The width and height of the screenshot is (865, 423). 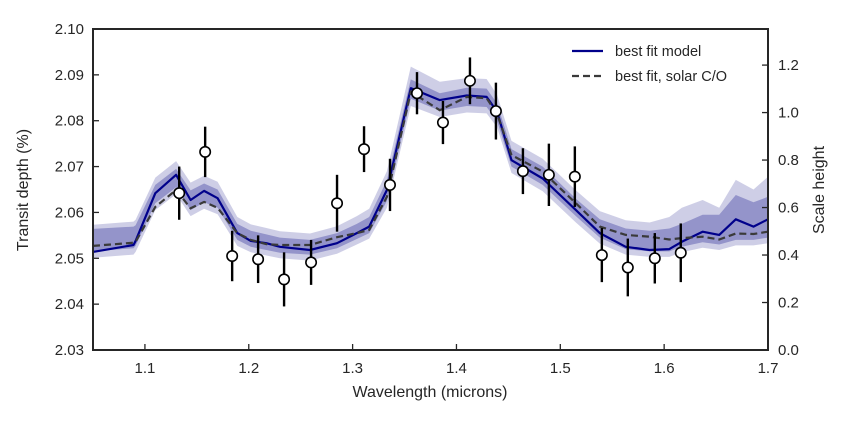 I want to click on x-tick-label: 1.5, so click(x=560, y=368).